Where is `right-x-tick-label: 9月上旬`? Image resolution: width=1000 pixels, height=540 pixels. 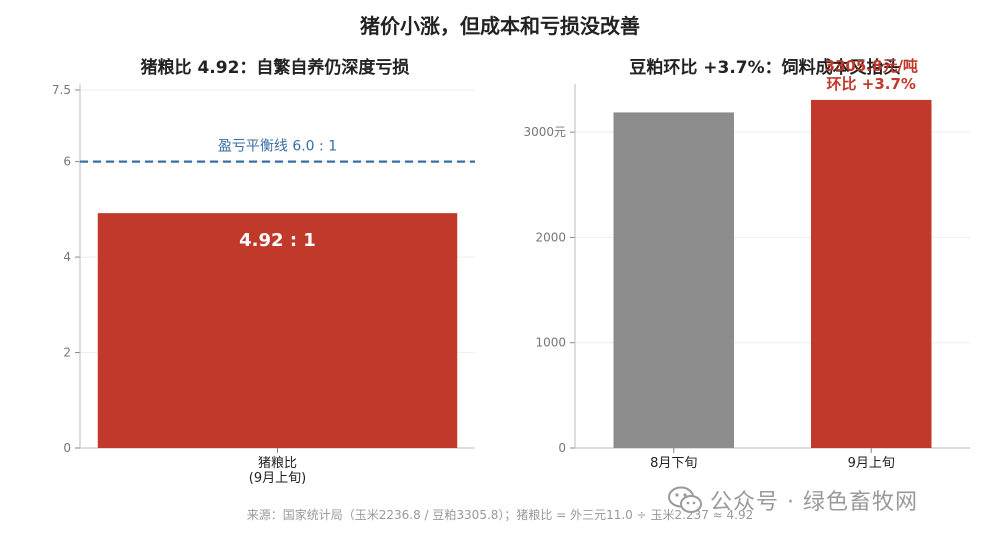
right-x-tick-label: 9月上旬 is located at coordinates (871, 463).